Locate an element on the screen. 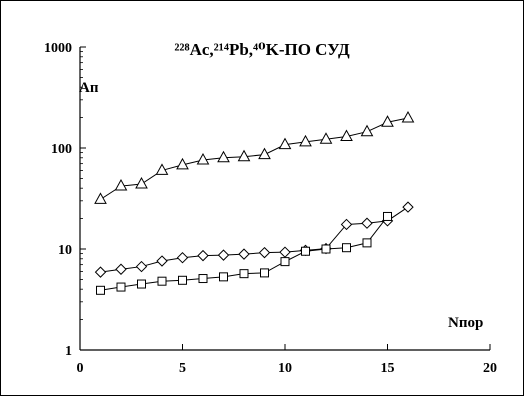 This screenshot has height=396, width=524. y-tick-label: 1 is located at coordinates (68, 351).